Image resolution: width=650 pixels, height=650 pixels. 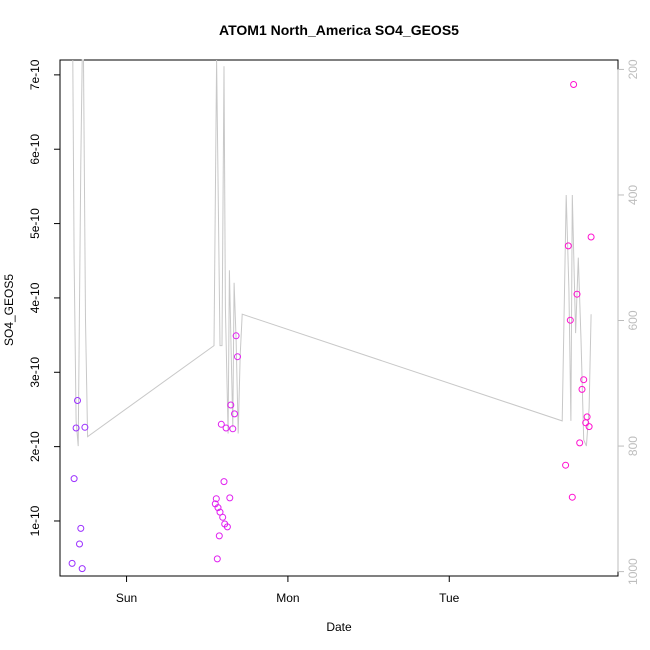 What do you see at coordinates (35, 223) in the screenshot?
I see `y-tick-label: 5e-10` at bounding box center [35, 223].